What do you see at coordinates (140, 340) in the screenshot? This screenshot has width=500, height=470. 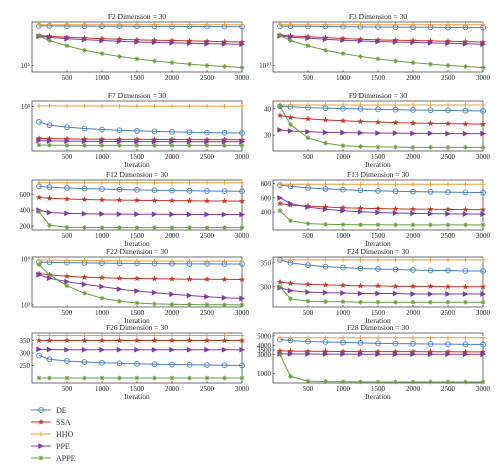 I see `series-ssa` at bounding box center [140, 340].